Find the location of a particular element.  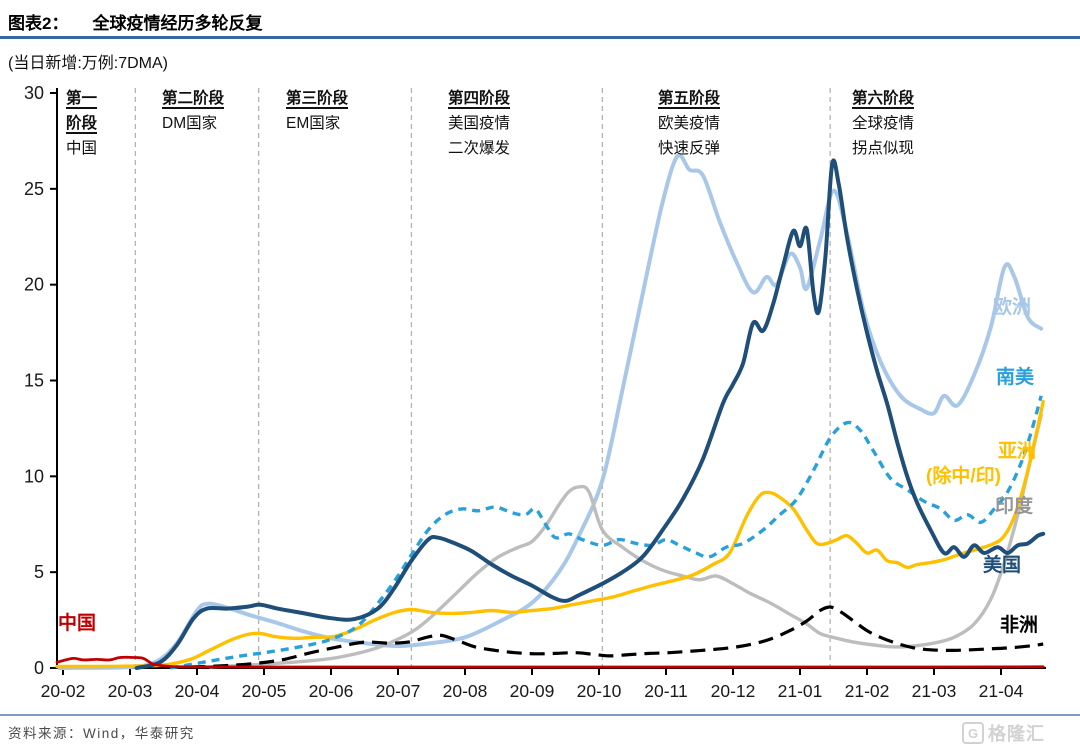

stage-title: 第五阶段 is located at coordinates (689, 98).